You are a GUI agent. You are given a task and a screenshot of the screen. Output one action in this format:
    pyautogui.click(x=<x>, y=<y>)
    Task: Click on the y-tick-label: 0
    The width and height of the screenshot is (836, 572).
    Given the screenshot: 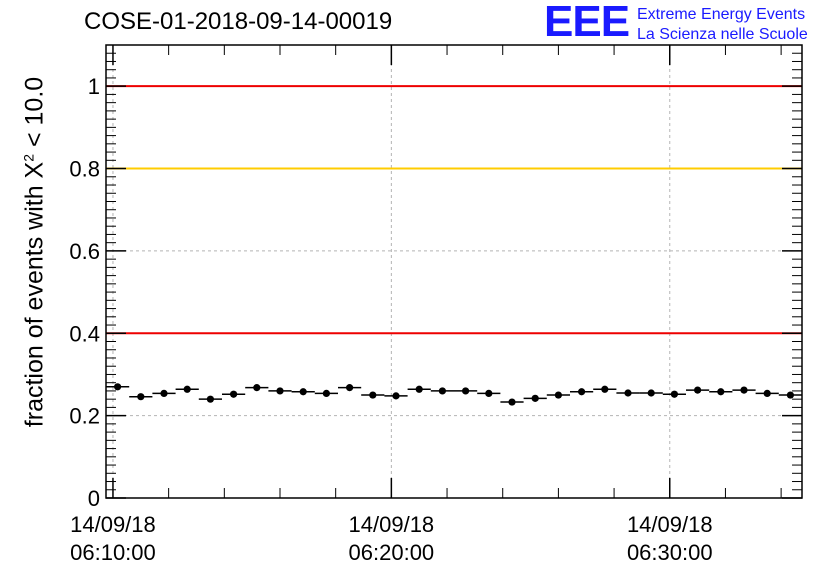 What is the action you would take?
    pyautogui.click(x=94, y=498)
    